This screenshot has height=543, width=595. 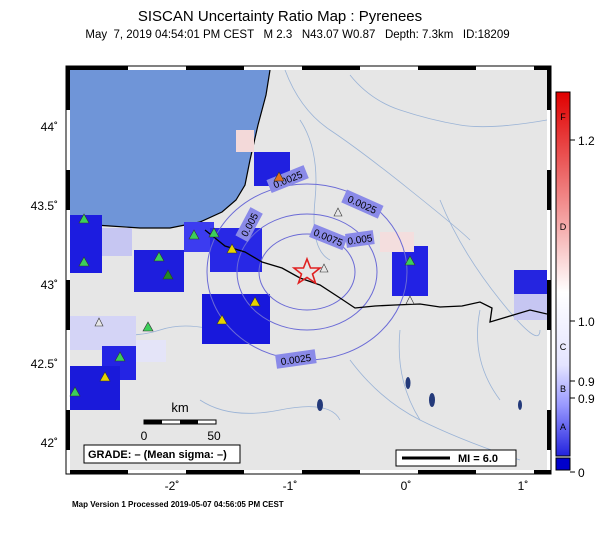 What do you see at coordinates (563, 117) in the screenshot?
I see `colorbar-grade: F` at bounding box center [563, 117].